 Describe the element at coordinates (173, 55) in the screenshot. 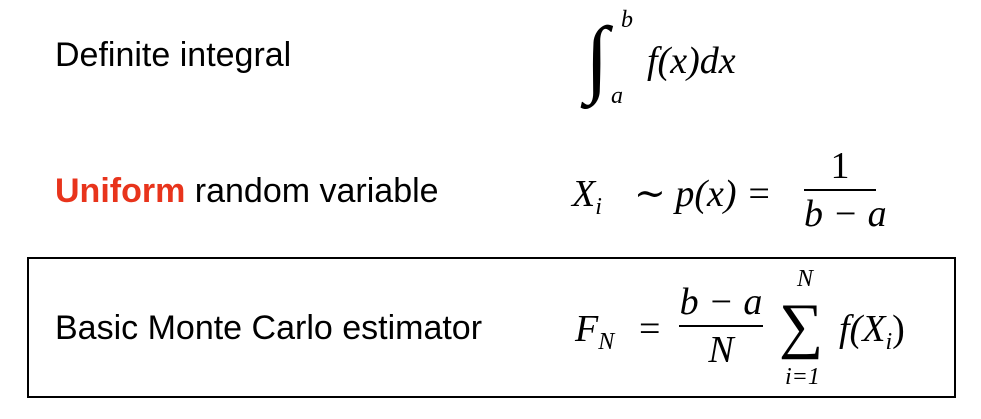

I see `definite-integral-label: Definite integral` at that location.